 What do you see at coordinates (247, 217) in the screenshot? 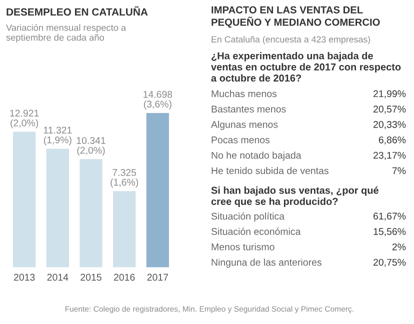
I see `category-label: Situación política` at bounding box center [247, 217].